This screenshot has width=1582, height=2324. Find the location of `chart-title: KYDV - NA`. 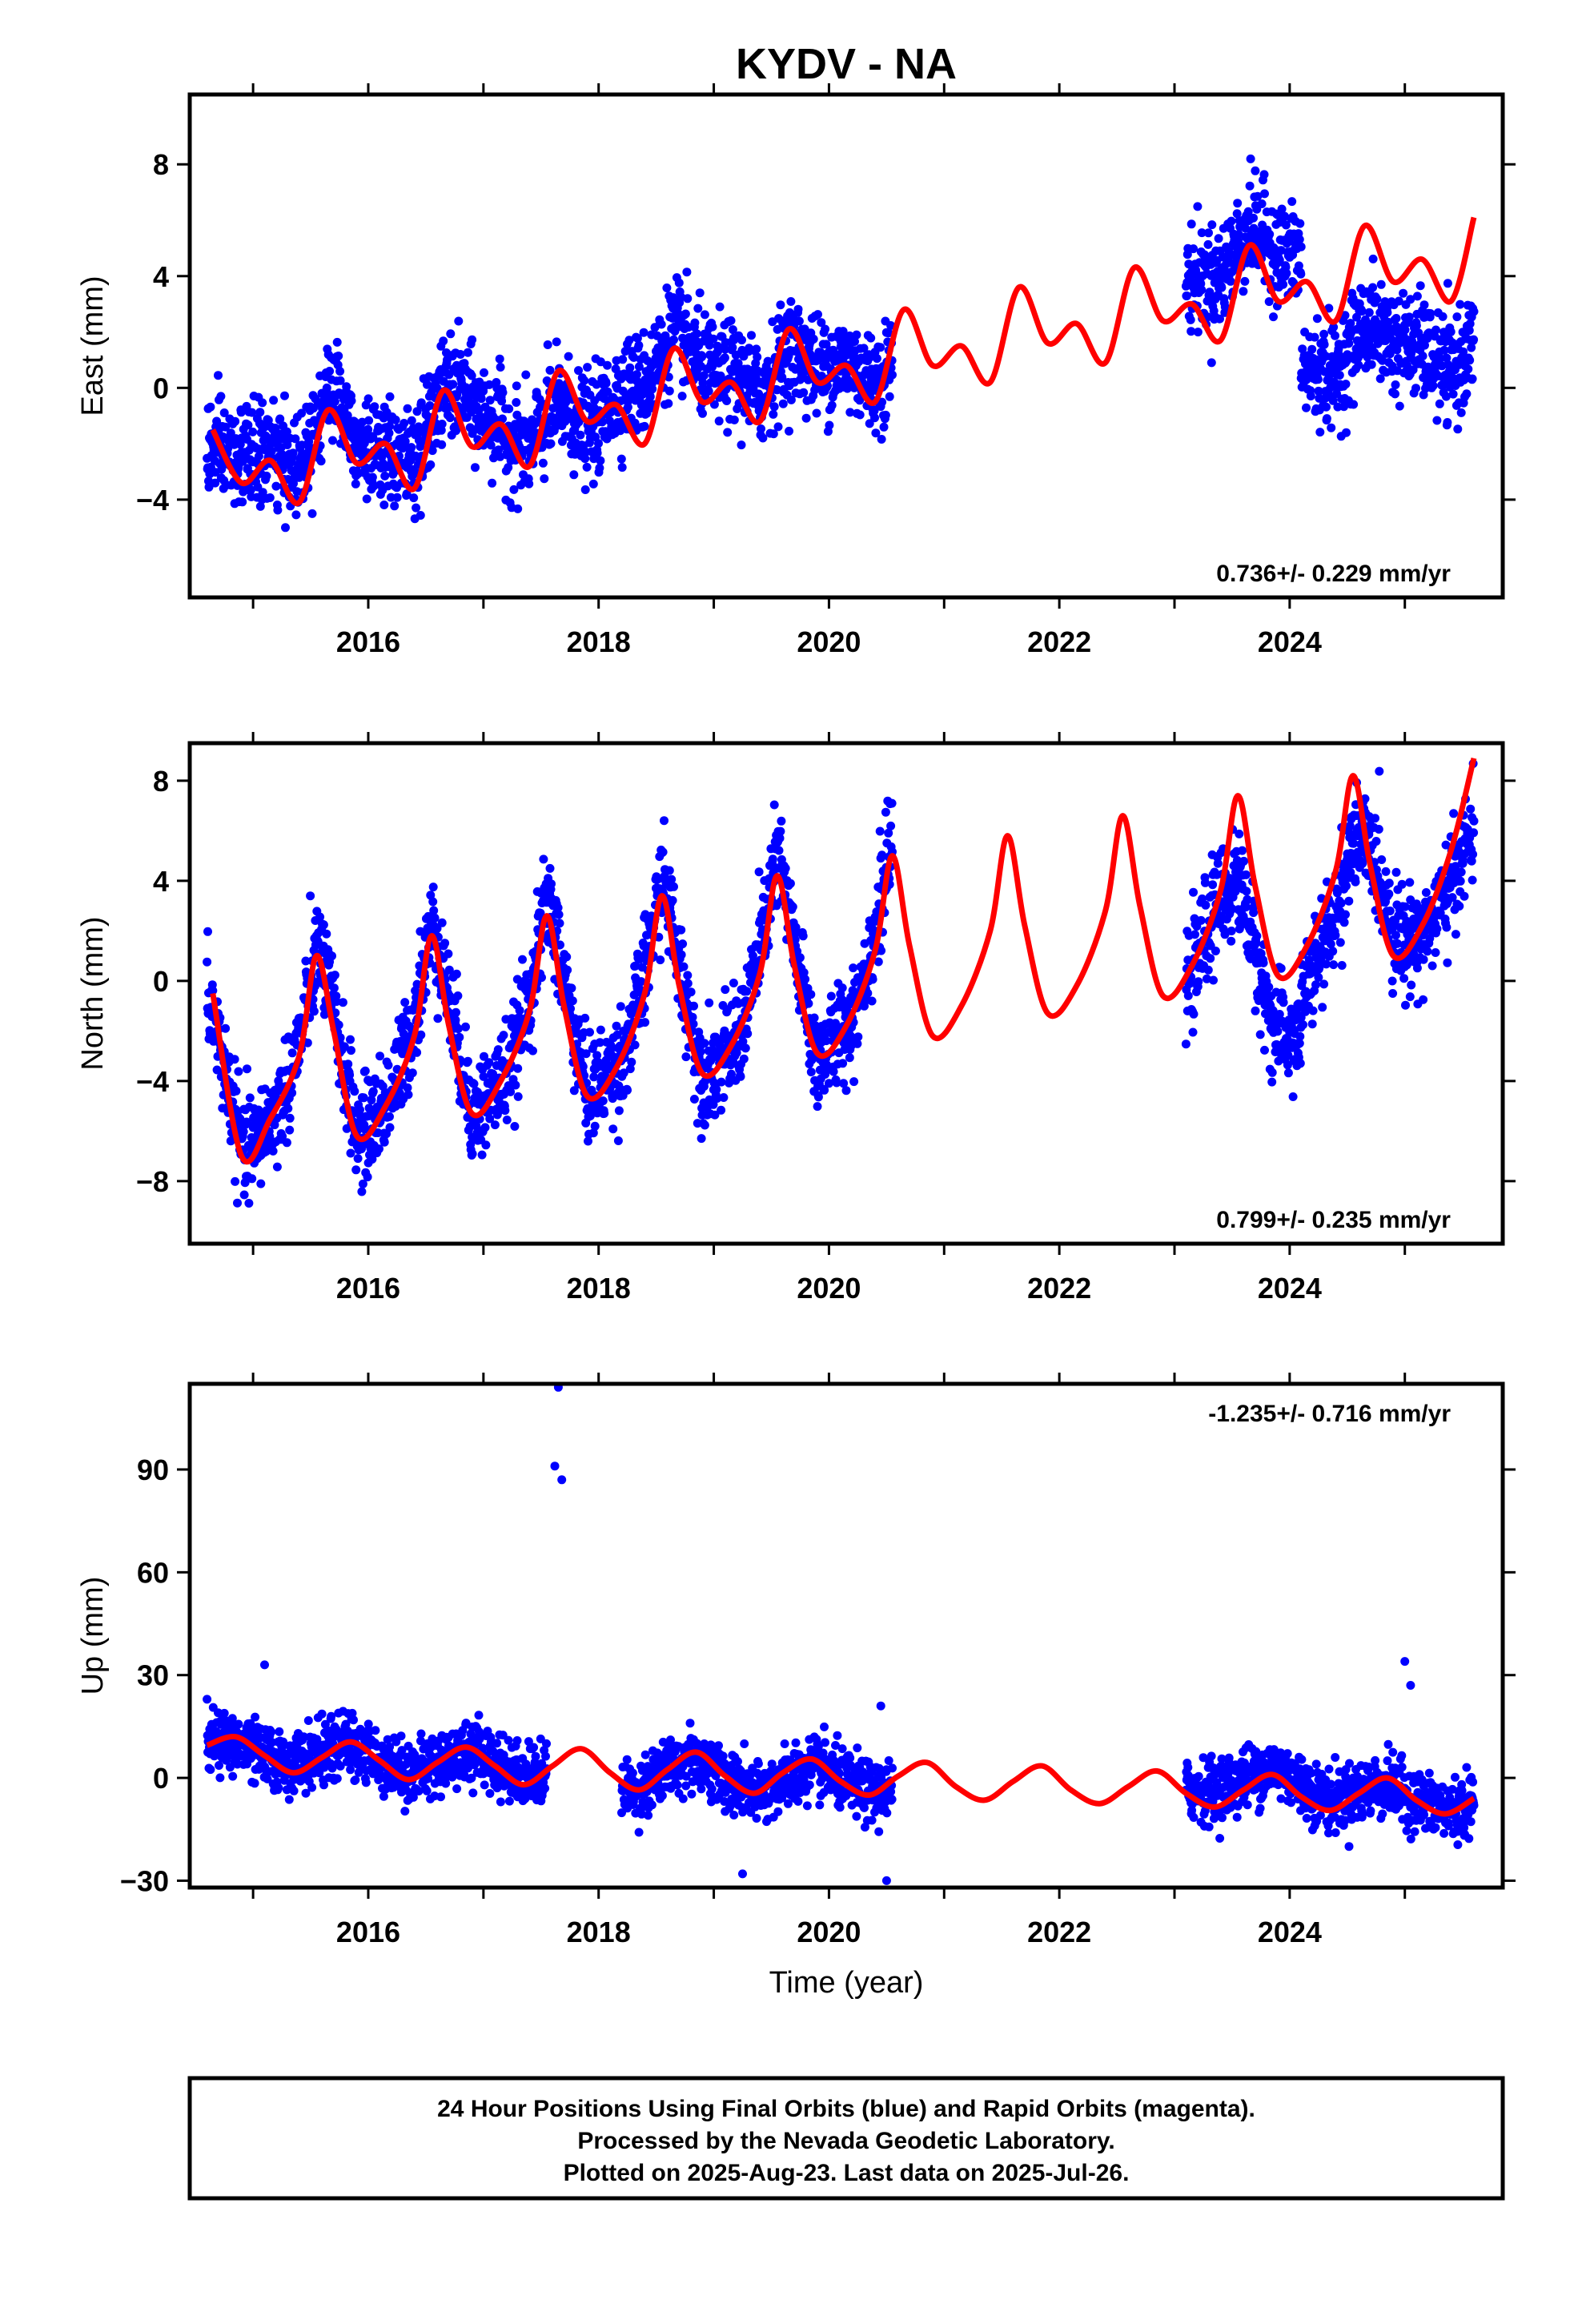

chart-title: KYDV - NA is located at coordinates (847, 64).